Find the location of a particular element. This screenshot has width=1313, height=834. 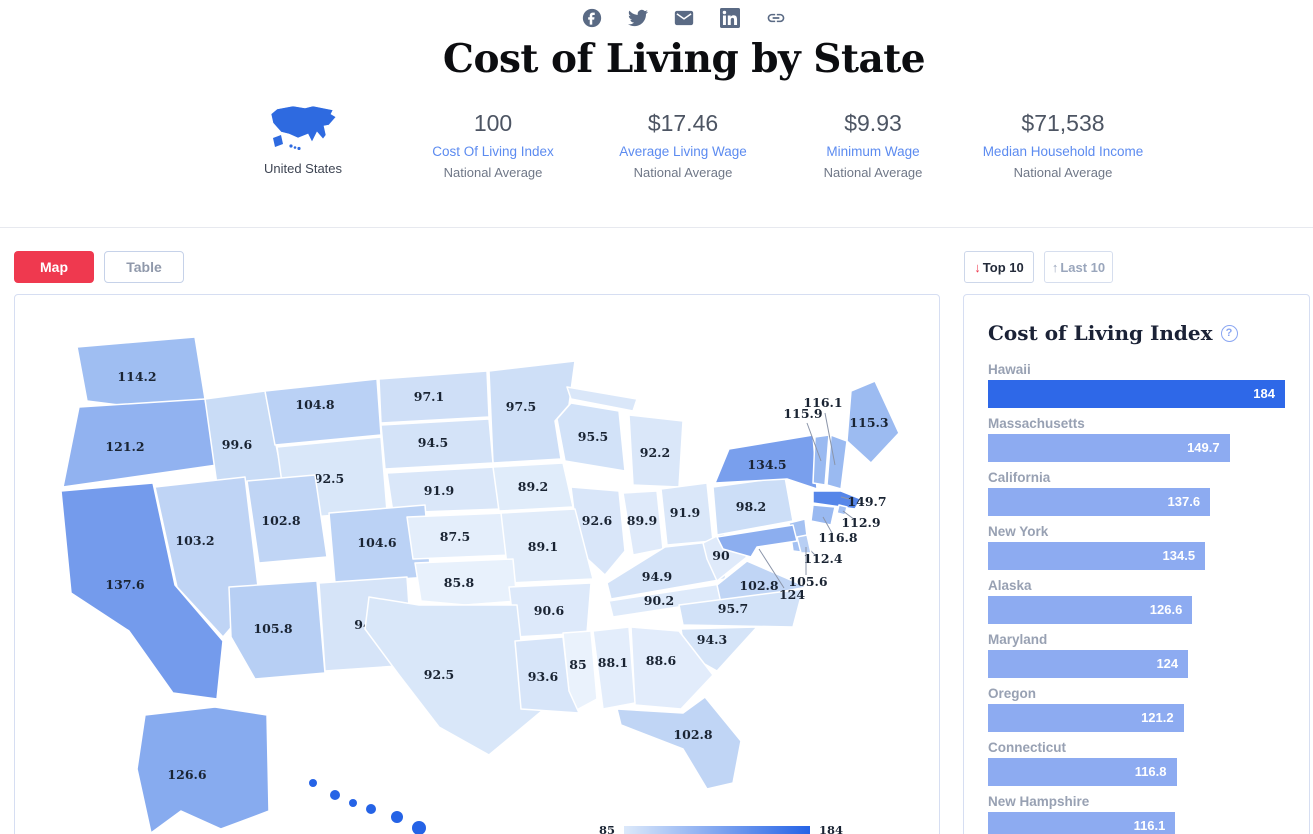

state-AZ is located at coordinates (277, 630).